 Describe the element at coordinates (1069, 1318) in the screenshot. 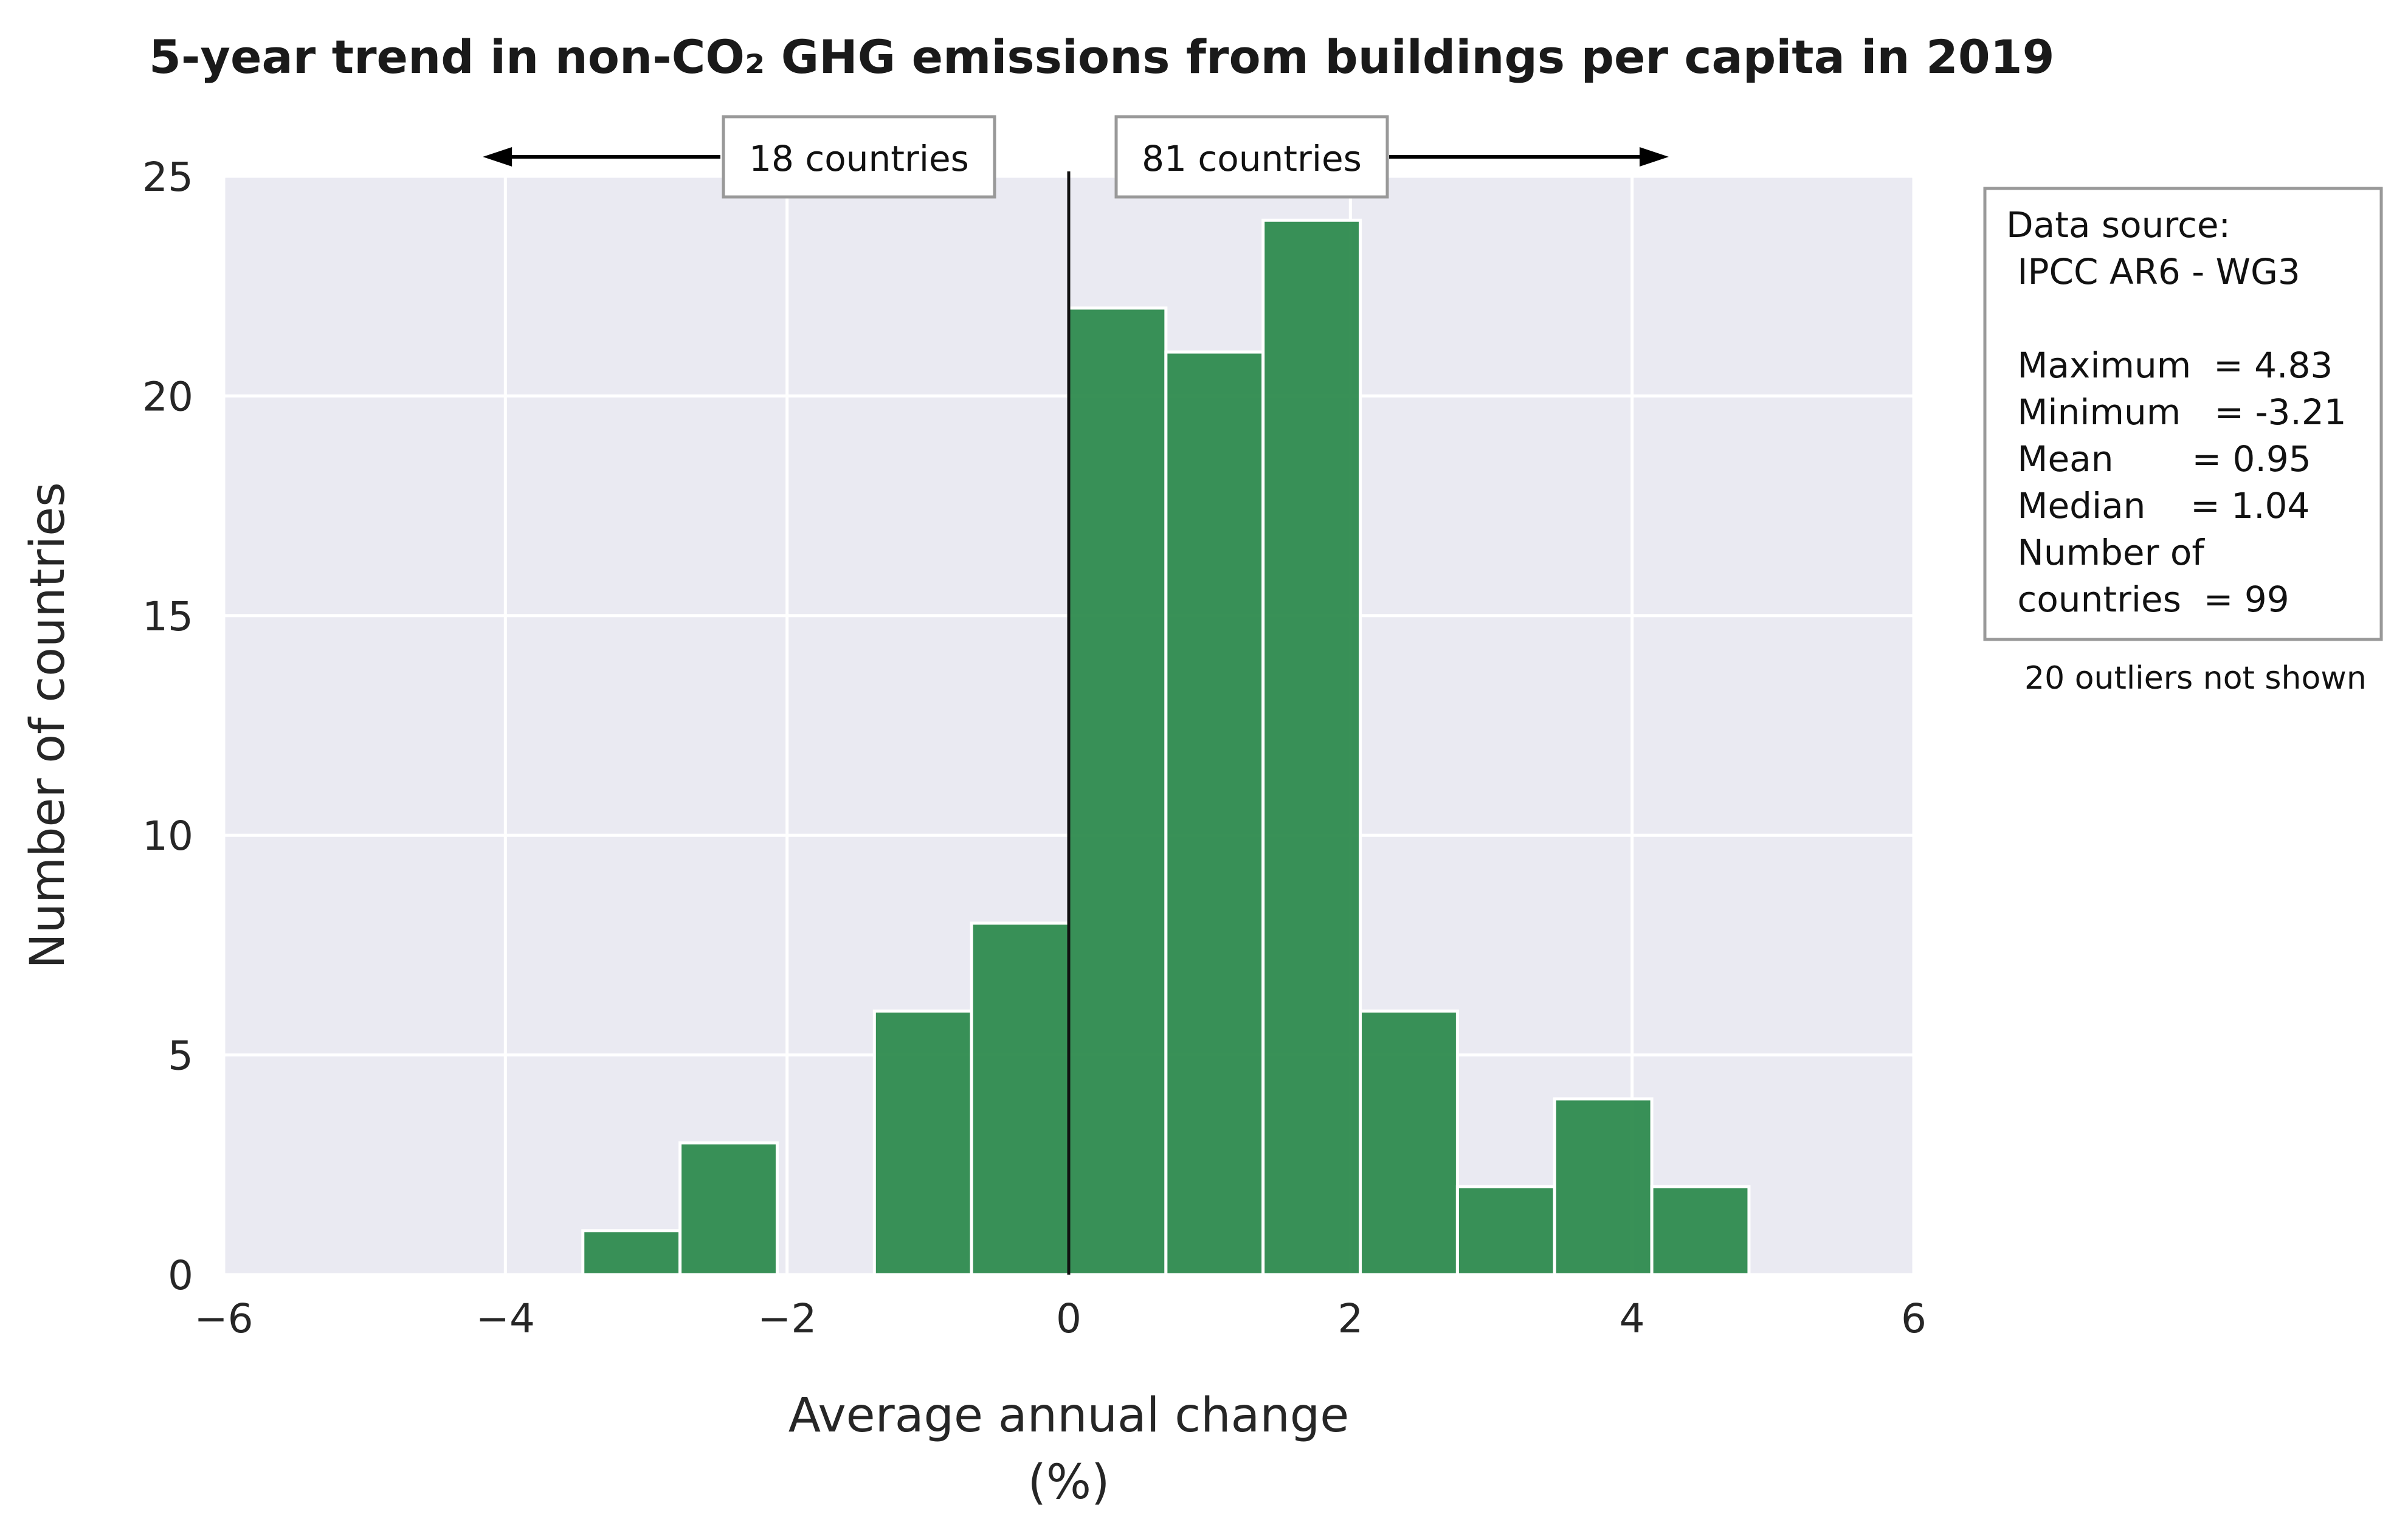

I see `x-tick-label: 0` at that location.